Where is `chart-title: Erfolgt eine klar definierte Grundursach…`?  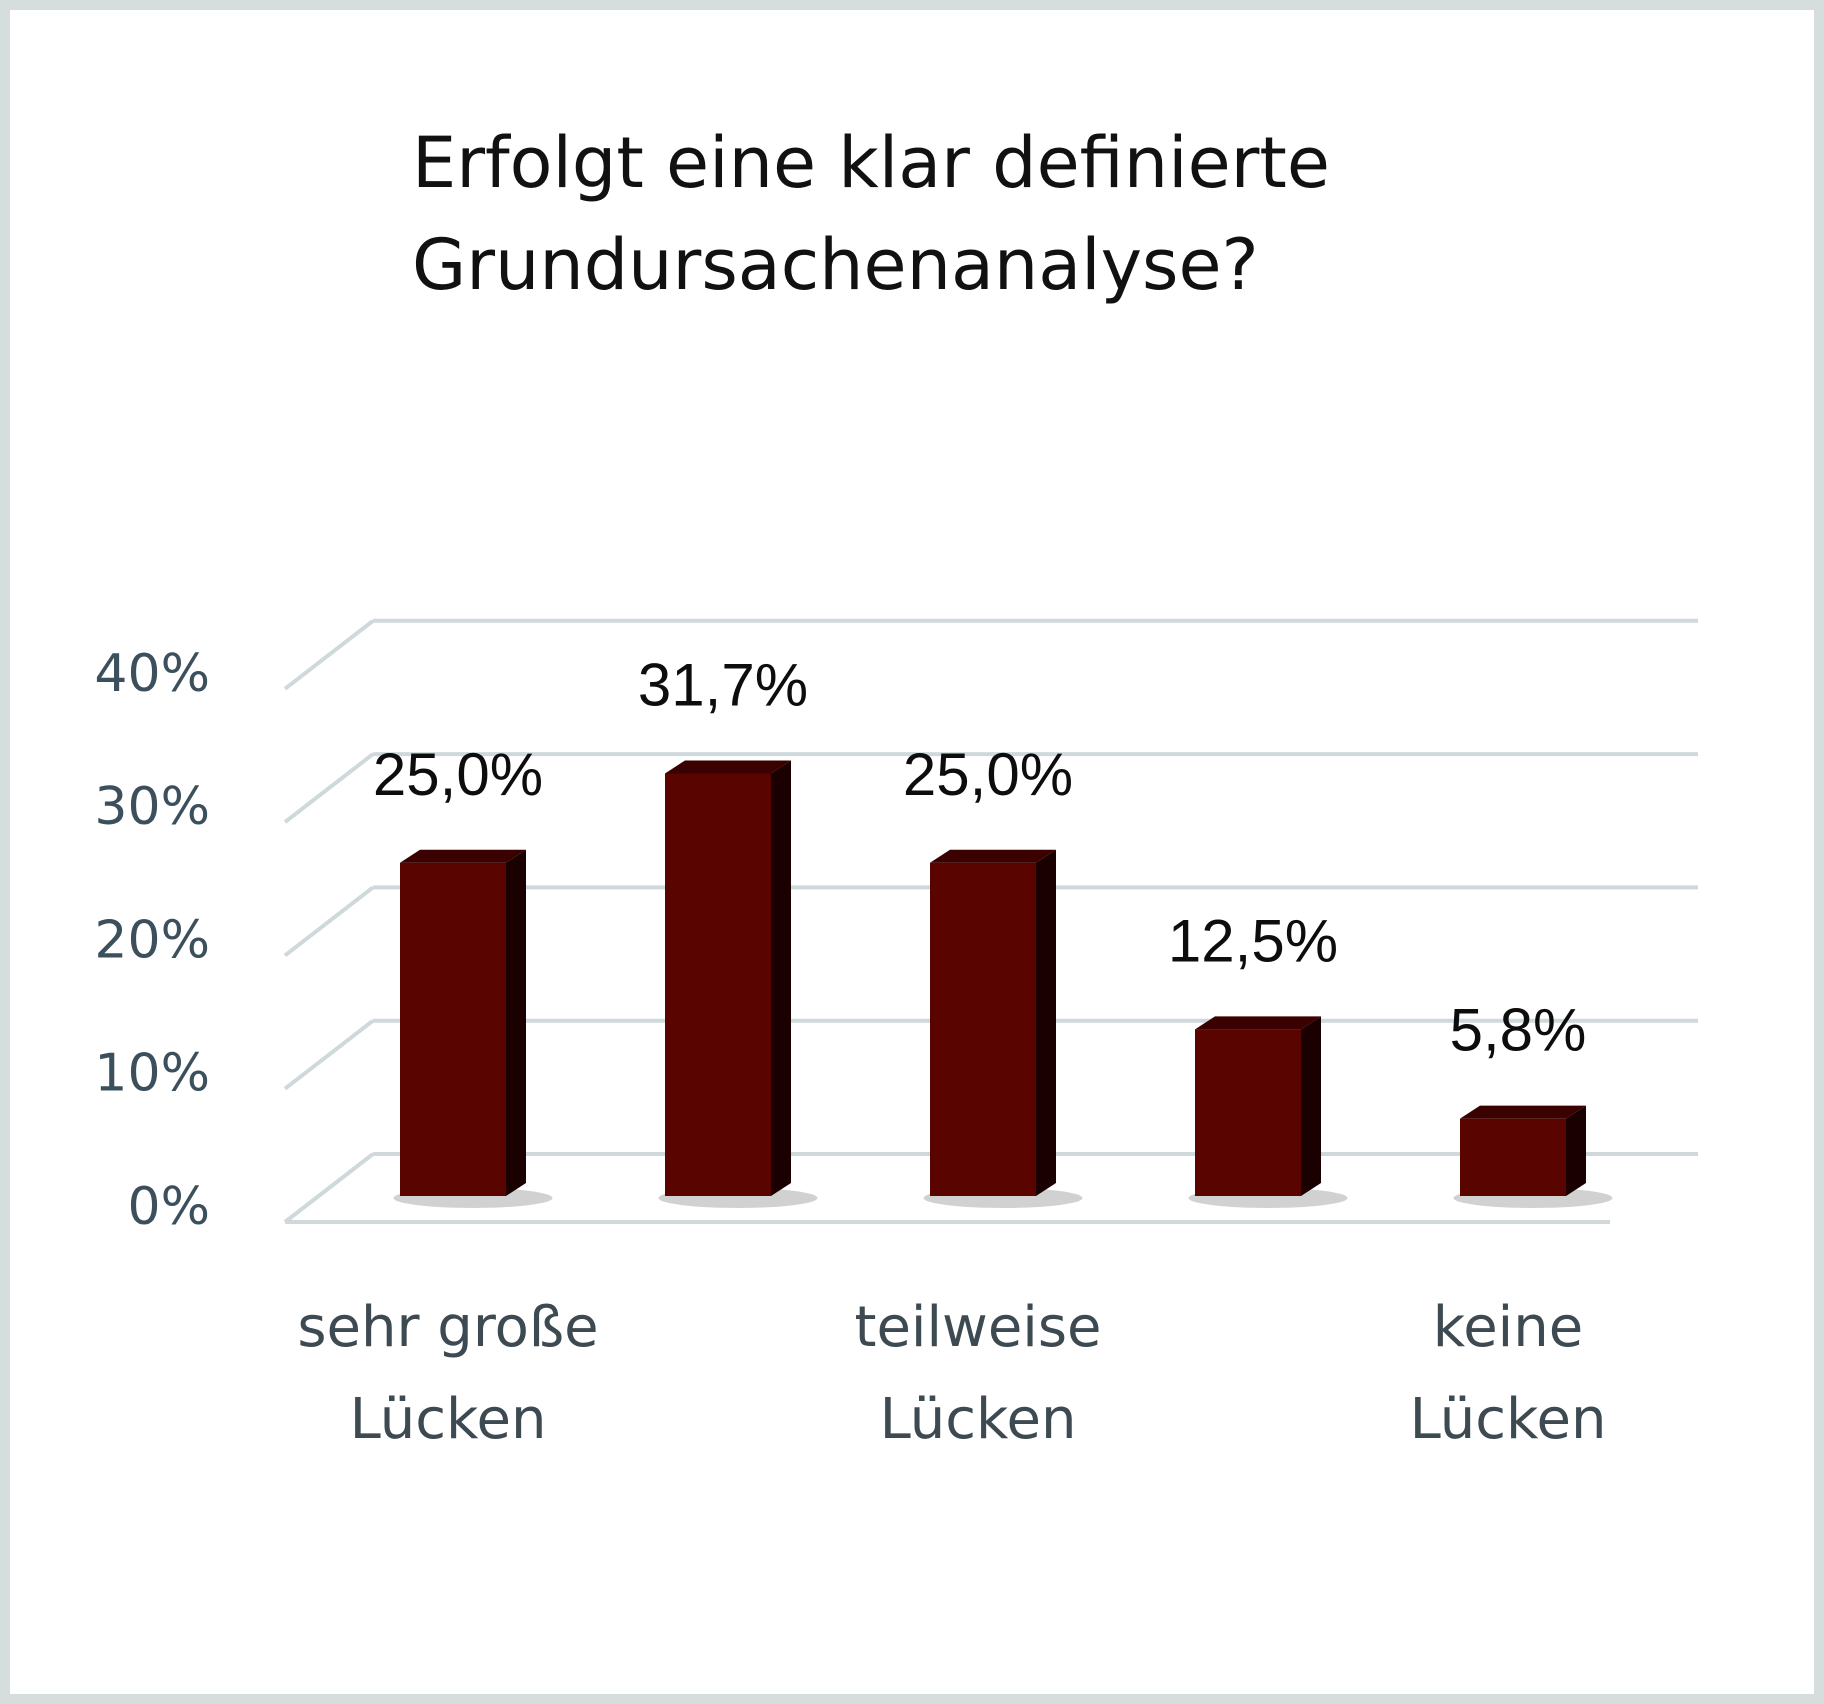
chart-title: Erfolgt eine klar definierte Grundursach… is located at coordinates (962, 214).